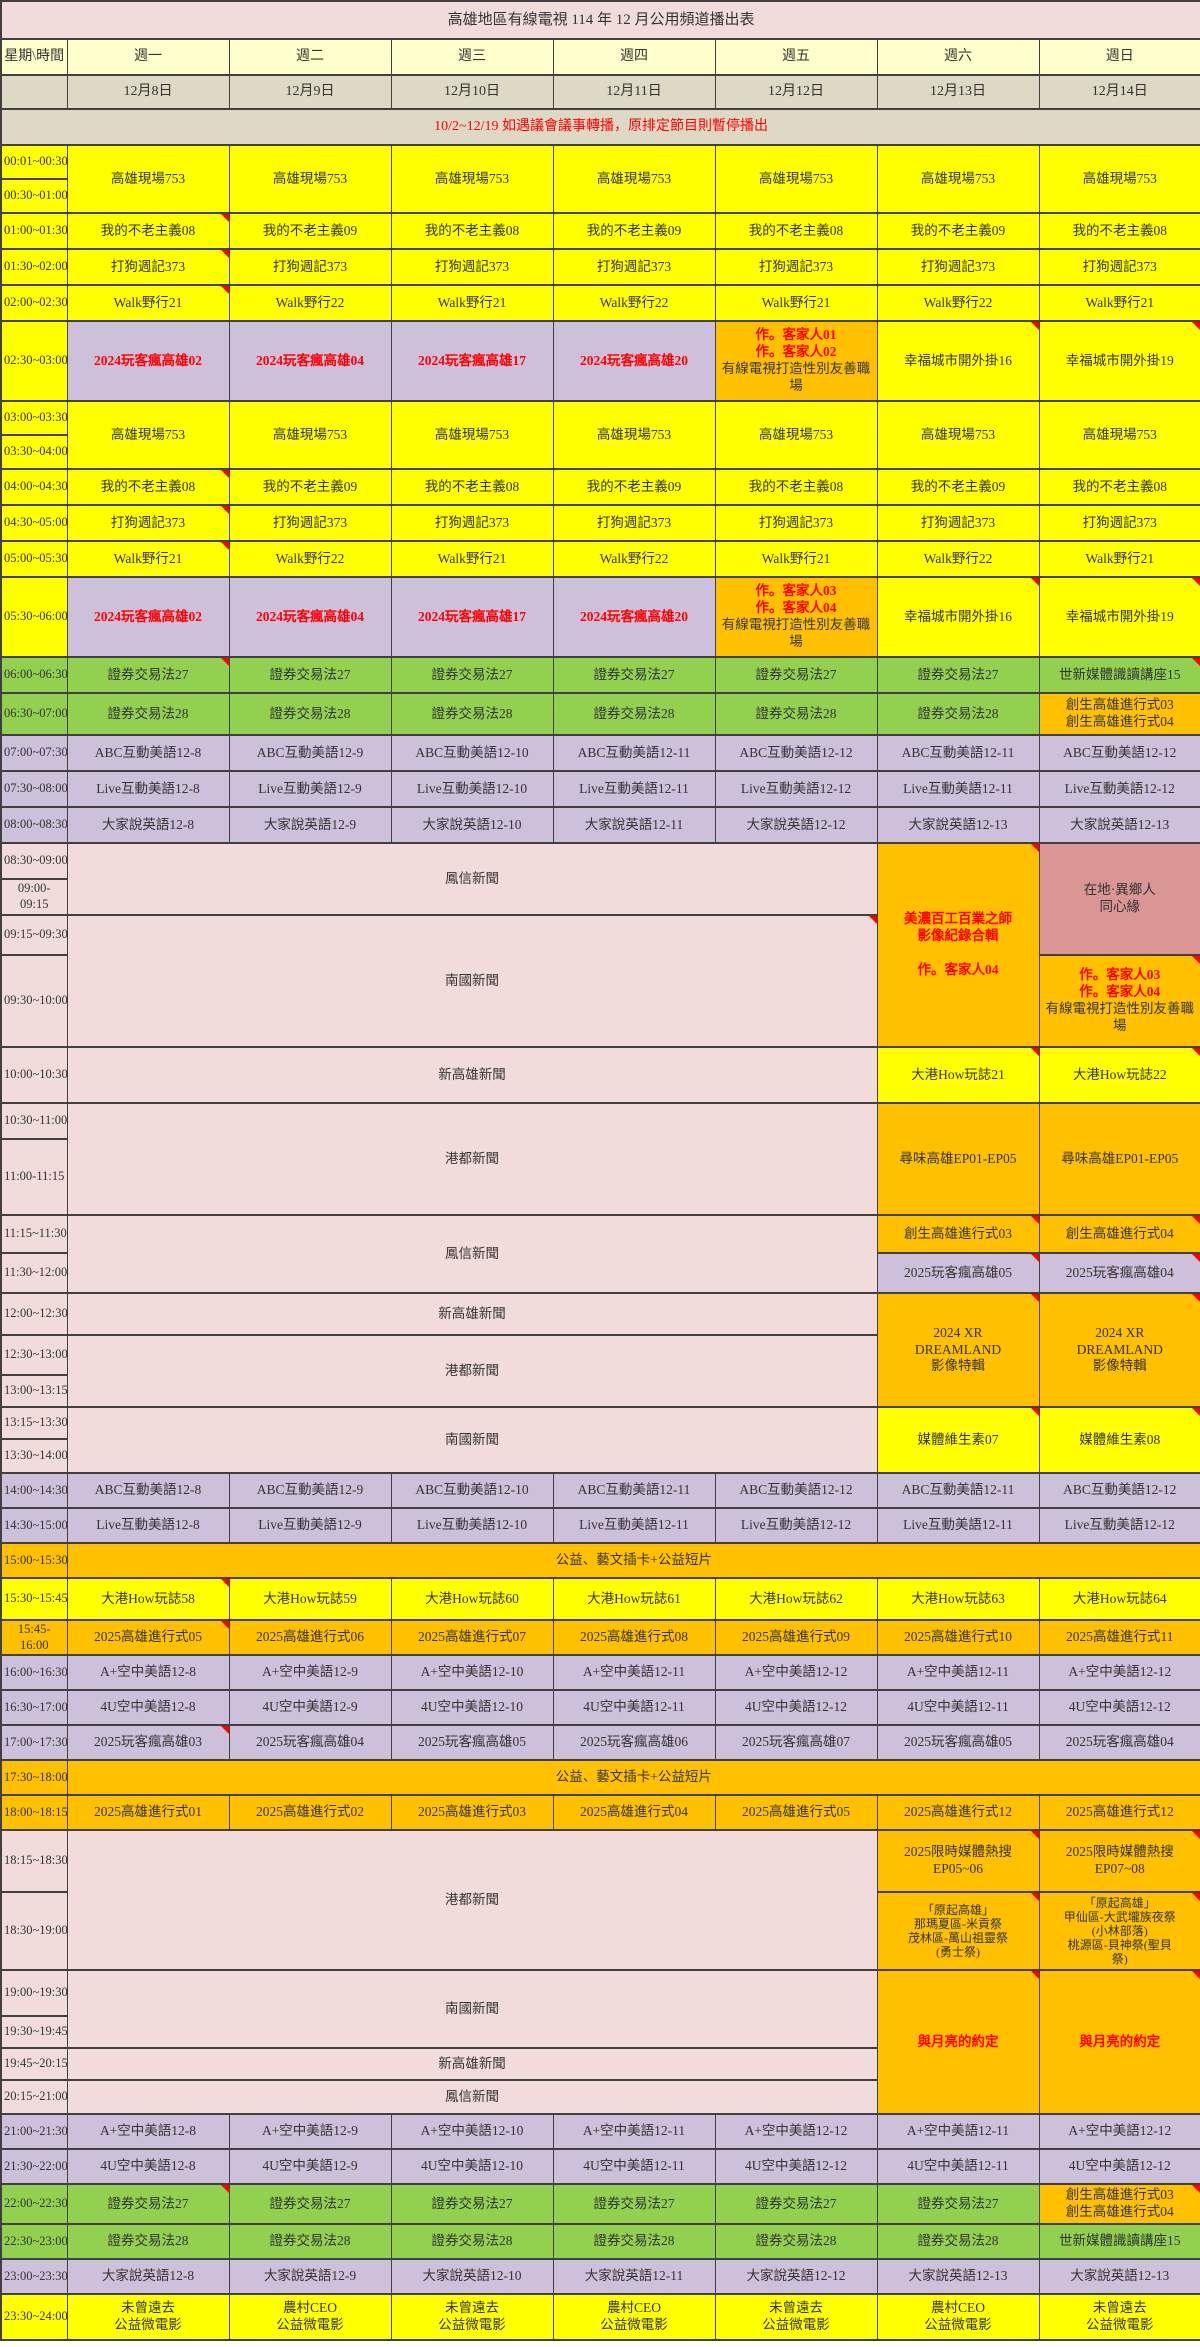 The image size is (1200, 2347). What do you see at coordinates (34, 92) in the screenshot?
I see `date-corner` at bounding box center [34, 92].